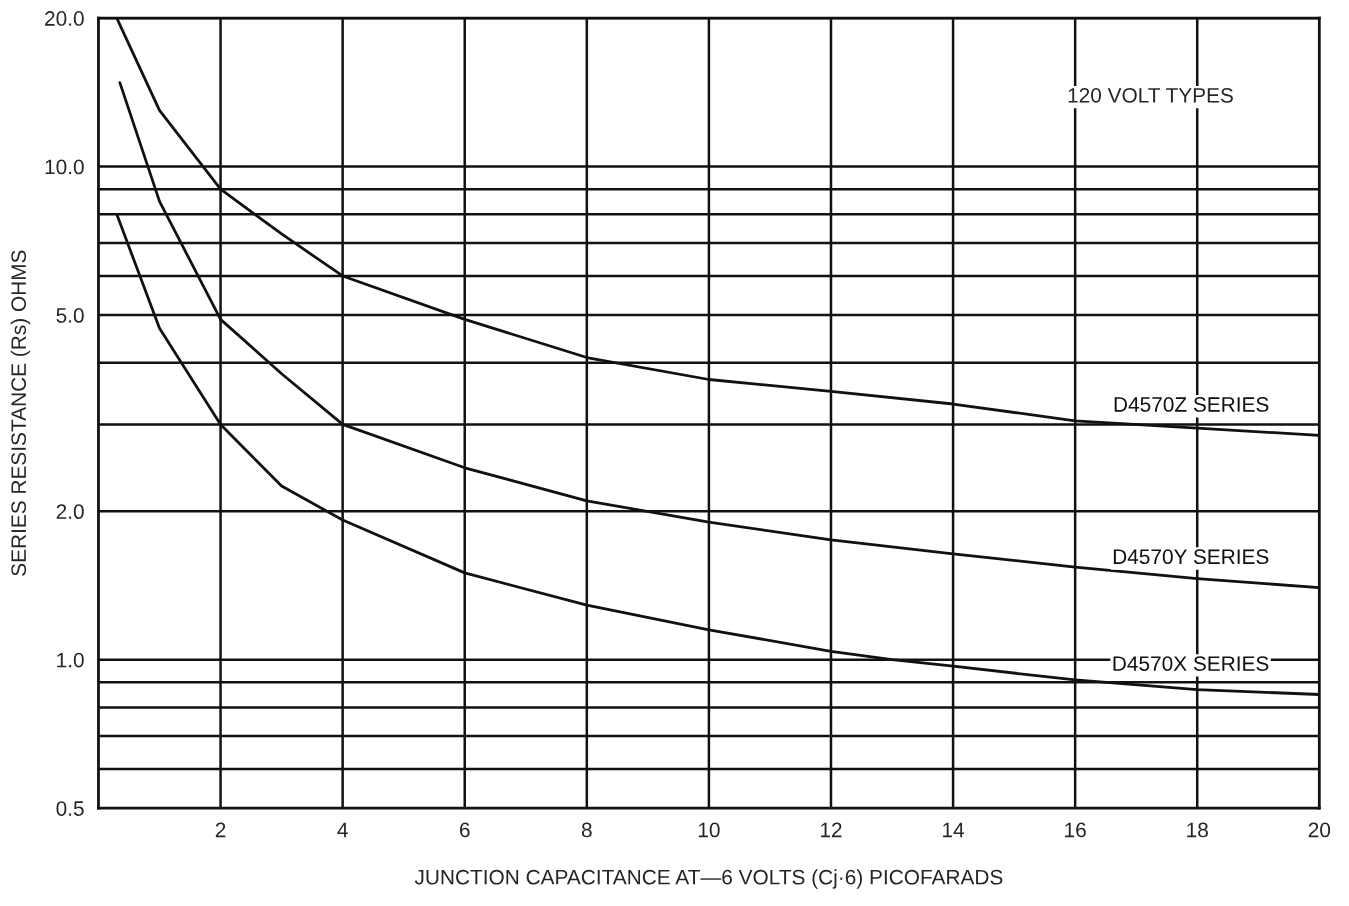  What do you see at coordinates (709, 830) in the screenshot?
I see `x-tick-label: 10` at bounding box center [709, 830].